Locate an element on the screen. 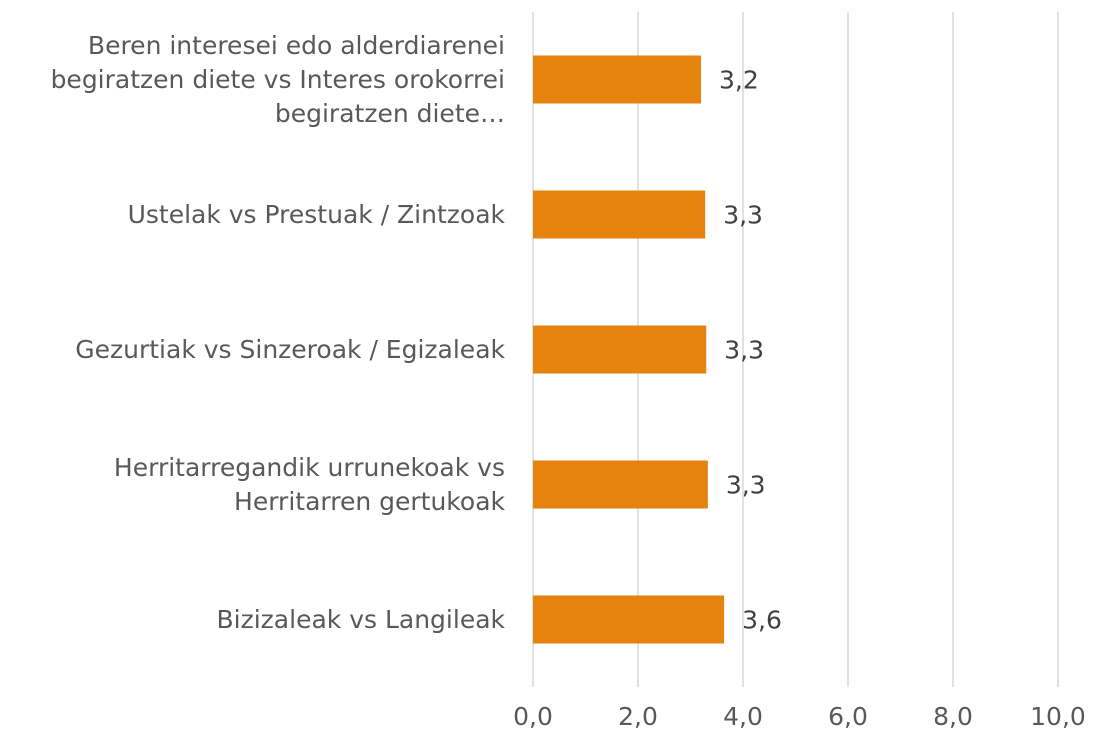  y-tick-label: Ustelak vs Prestuak / Zintzoak is located at coordinates (316, 214).